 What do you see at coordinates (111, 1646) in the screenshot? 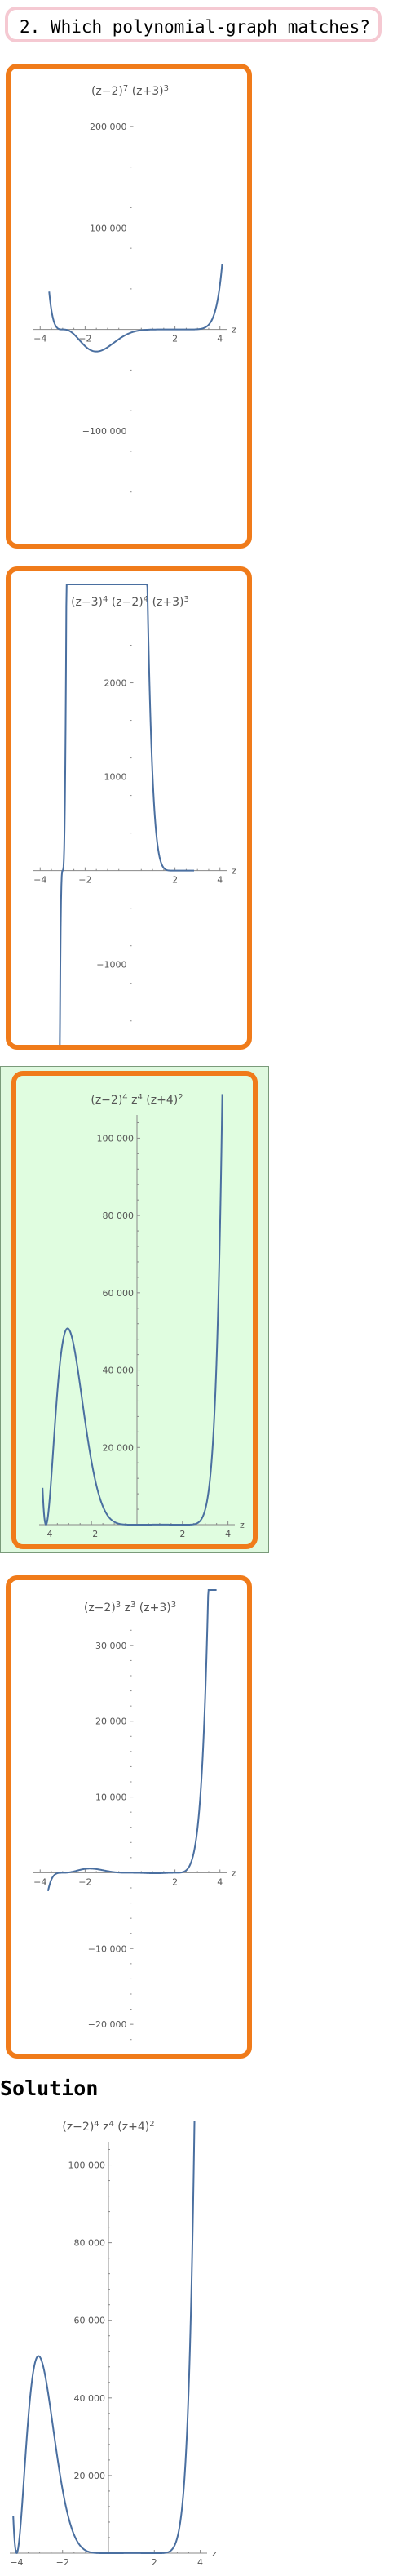
I see `y-tick-label: 30 000` at bounding box center [111, 1646].